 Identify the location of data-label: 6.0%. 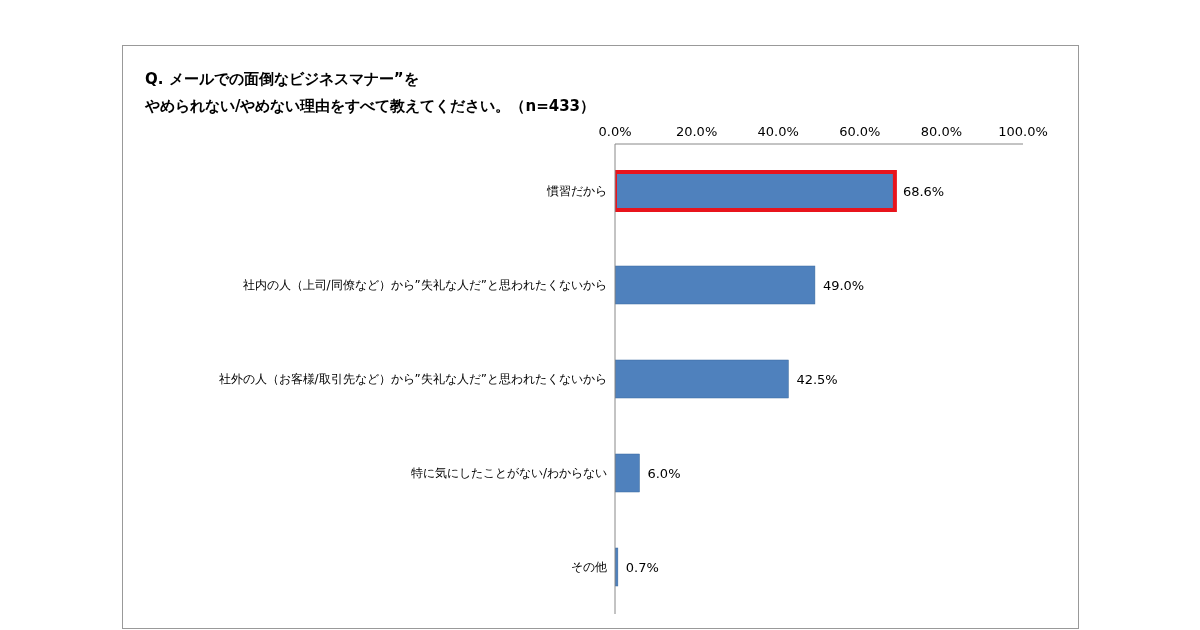
(664, 473).